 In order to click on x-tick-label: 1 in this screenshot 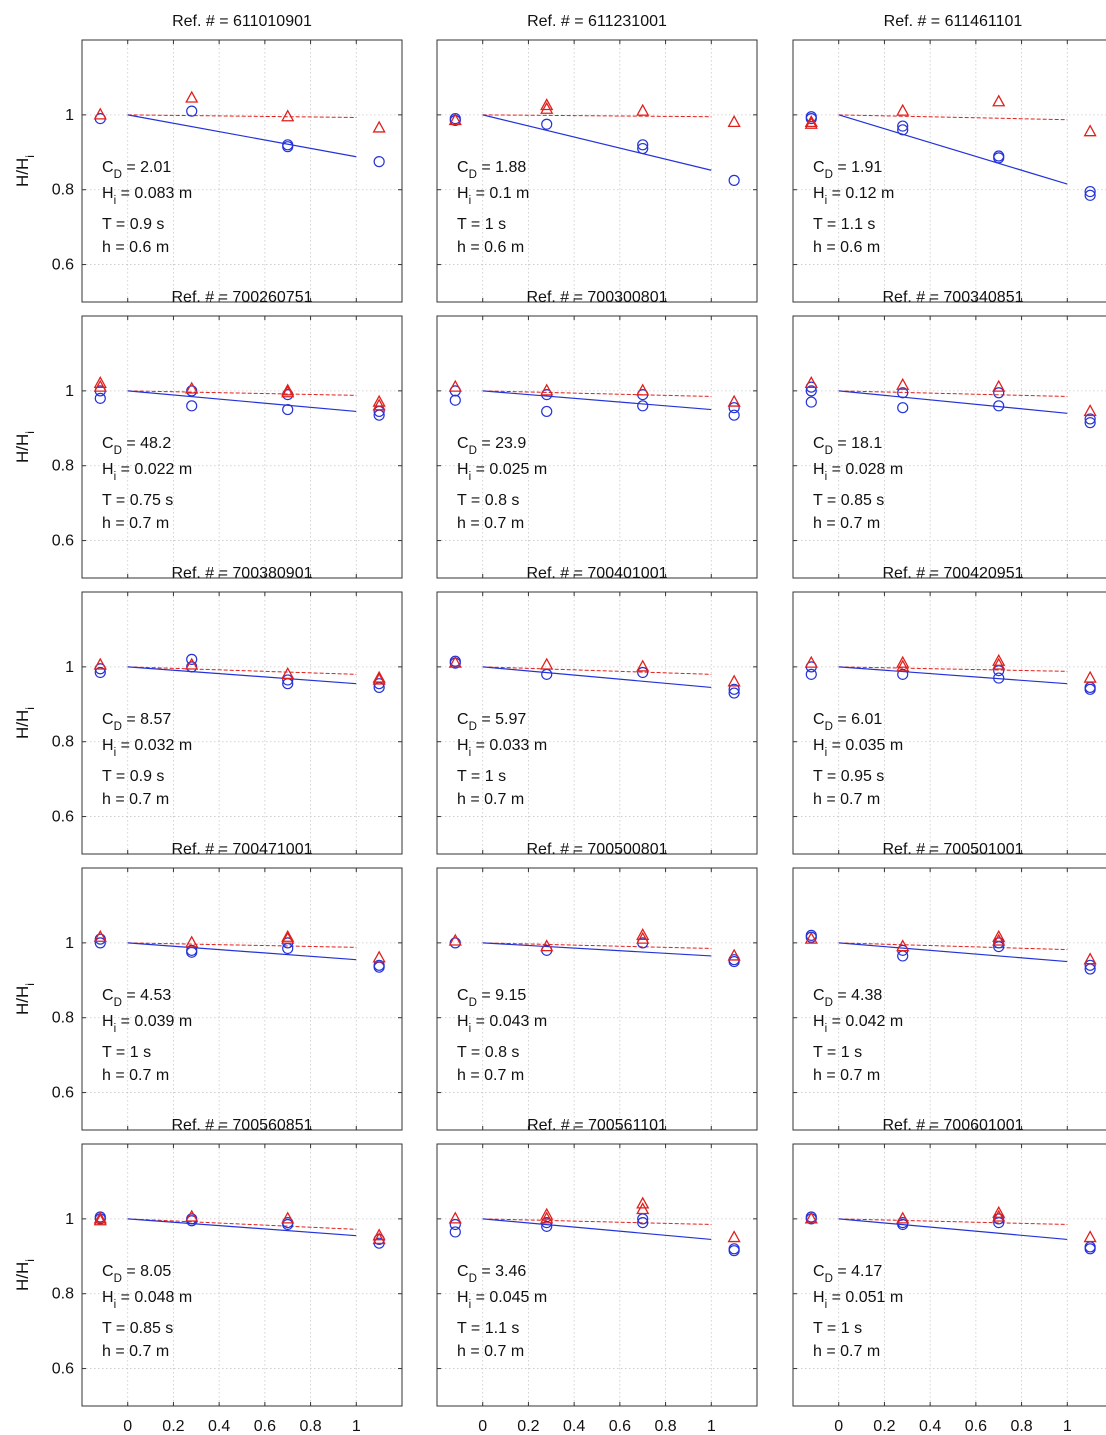, I will do `click(711, 1426)`.